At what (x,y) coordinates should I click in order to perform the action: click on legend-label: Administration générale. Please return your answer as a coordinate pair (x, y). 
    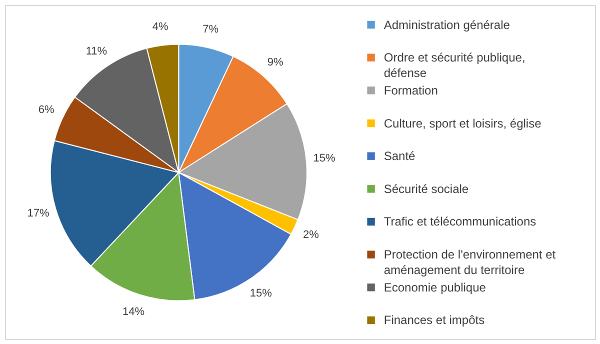
    Looking at the image, I should click on (447, 25).